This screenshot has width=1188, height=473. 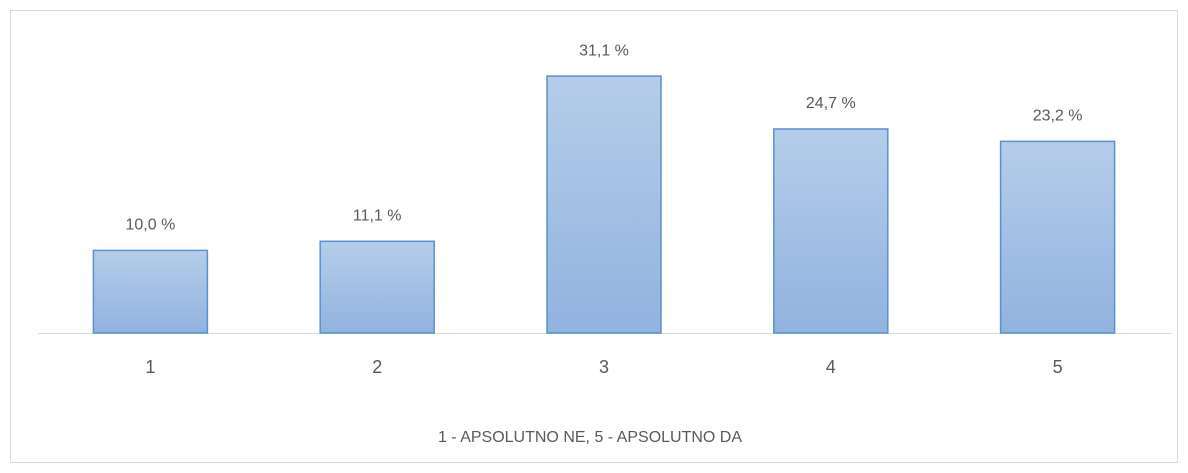 What do you see at coordinates (377, 216) in the screenshot?
I see `data-label: 11,1 %` at bounding box center [377, 216].